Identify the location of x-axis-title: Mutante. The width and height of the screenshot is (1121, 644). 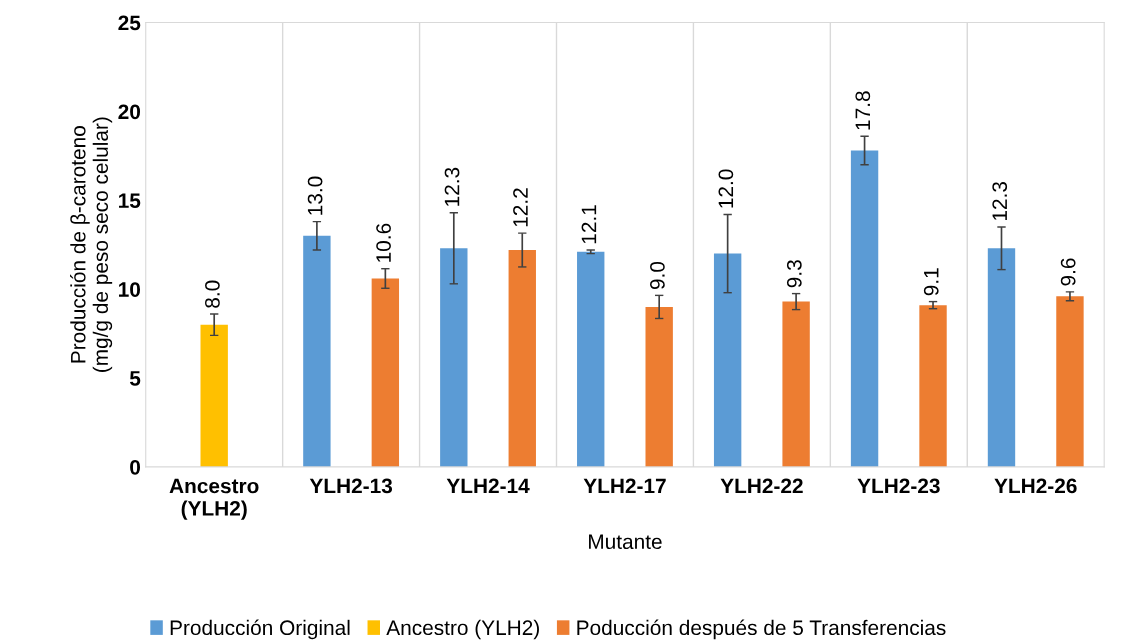
(625, 542).